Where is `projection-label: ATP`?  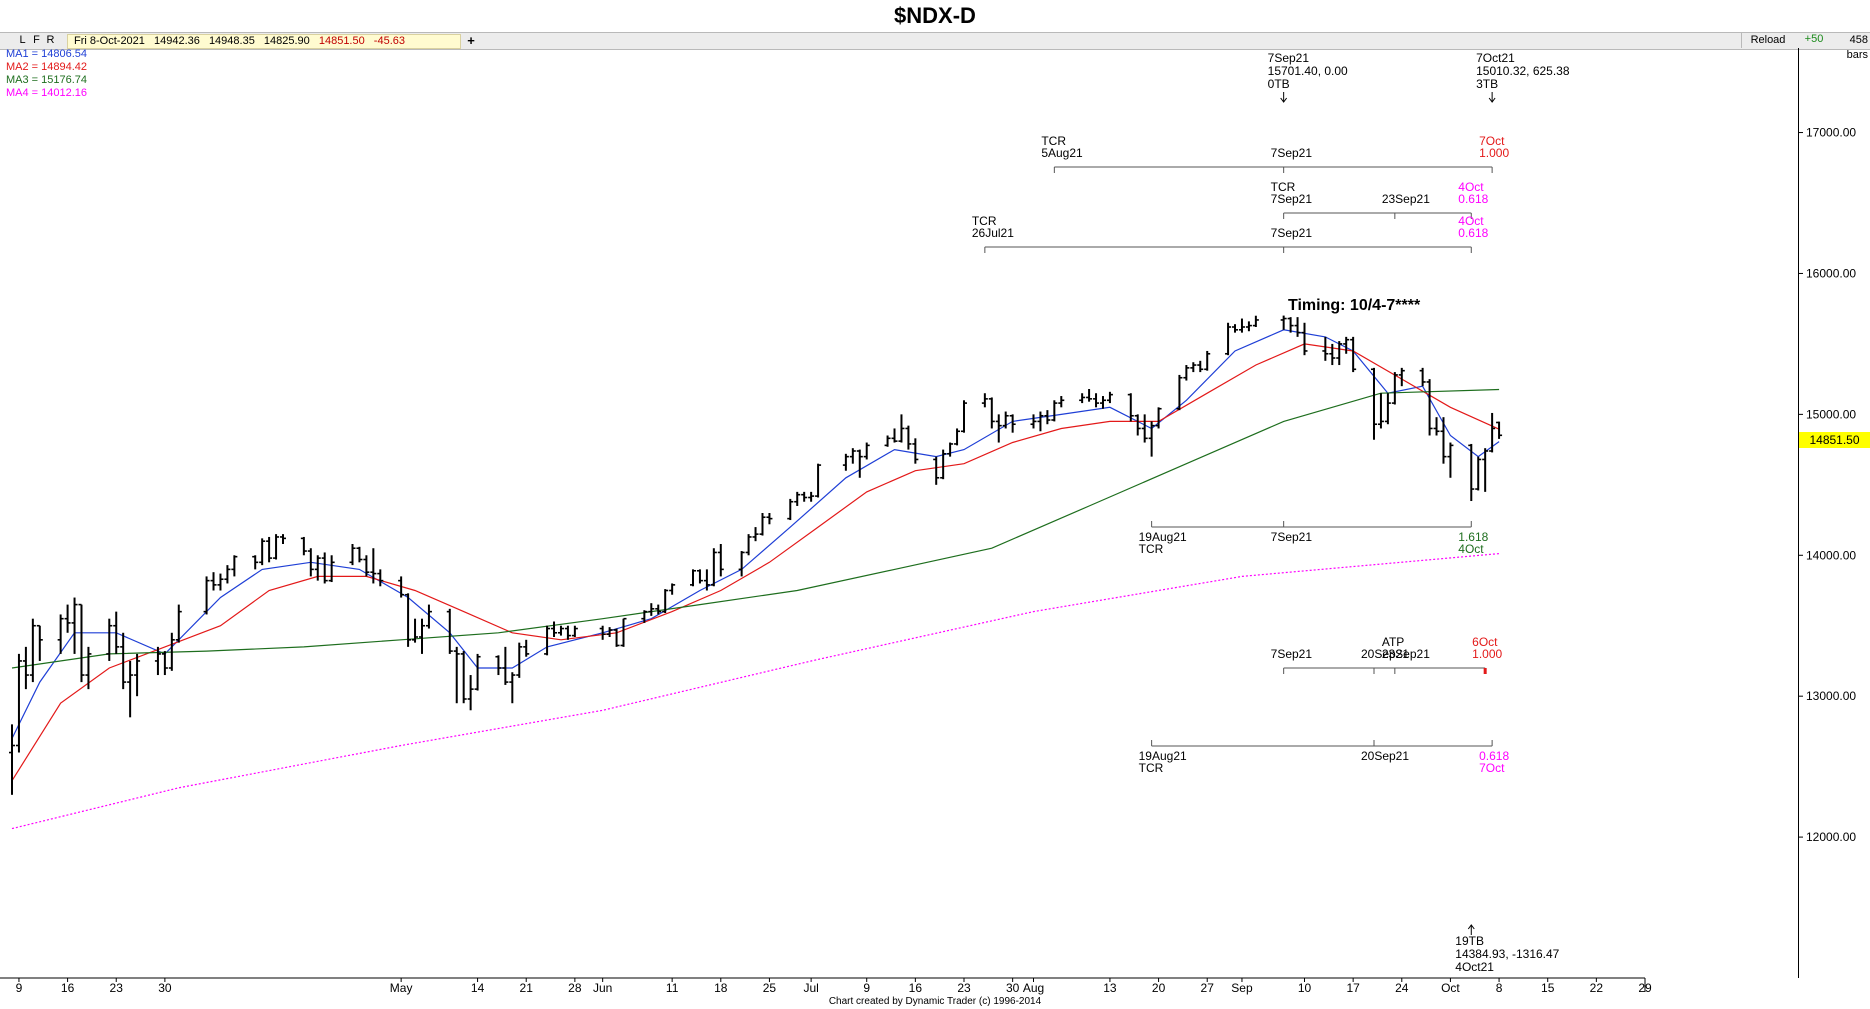 projection-label: ATP is located at coordinates (1393, 642).